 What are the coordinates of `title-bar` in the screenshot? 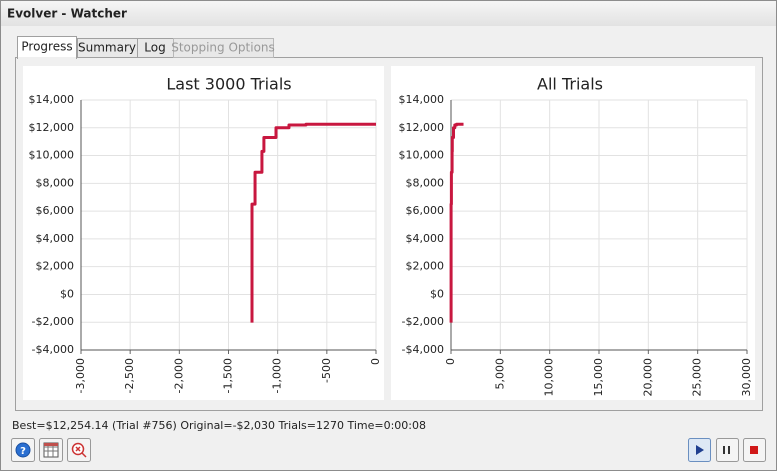 It's located at (388, 13).